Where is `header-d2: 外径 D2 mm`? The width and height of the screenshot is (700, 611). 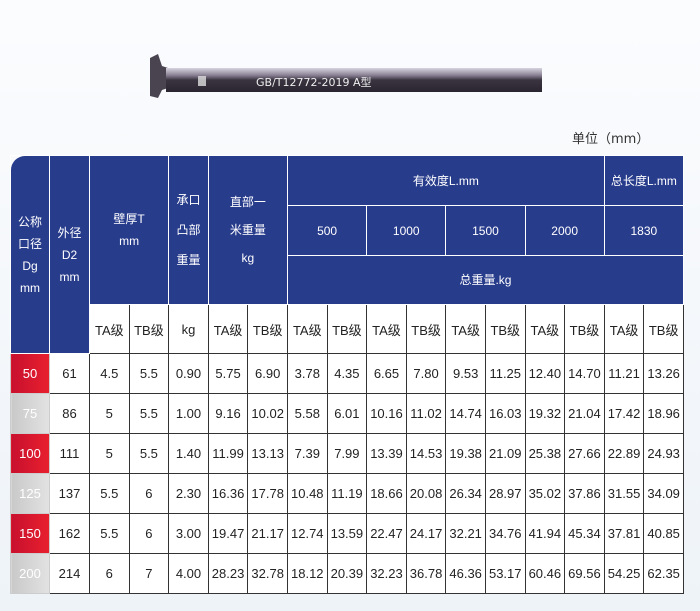 header-d2: 外径 D2 mm is located at coordinates (69, 254).